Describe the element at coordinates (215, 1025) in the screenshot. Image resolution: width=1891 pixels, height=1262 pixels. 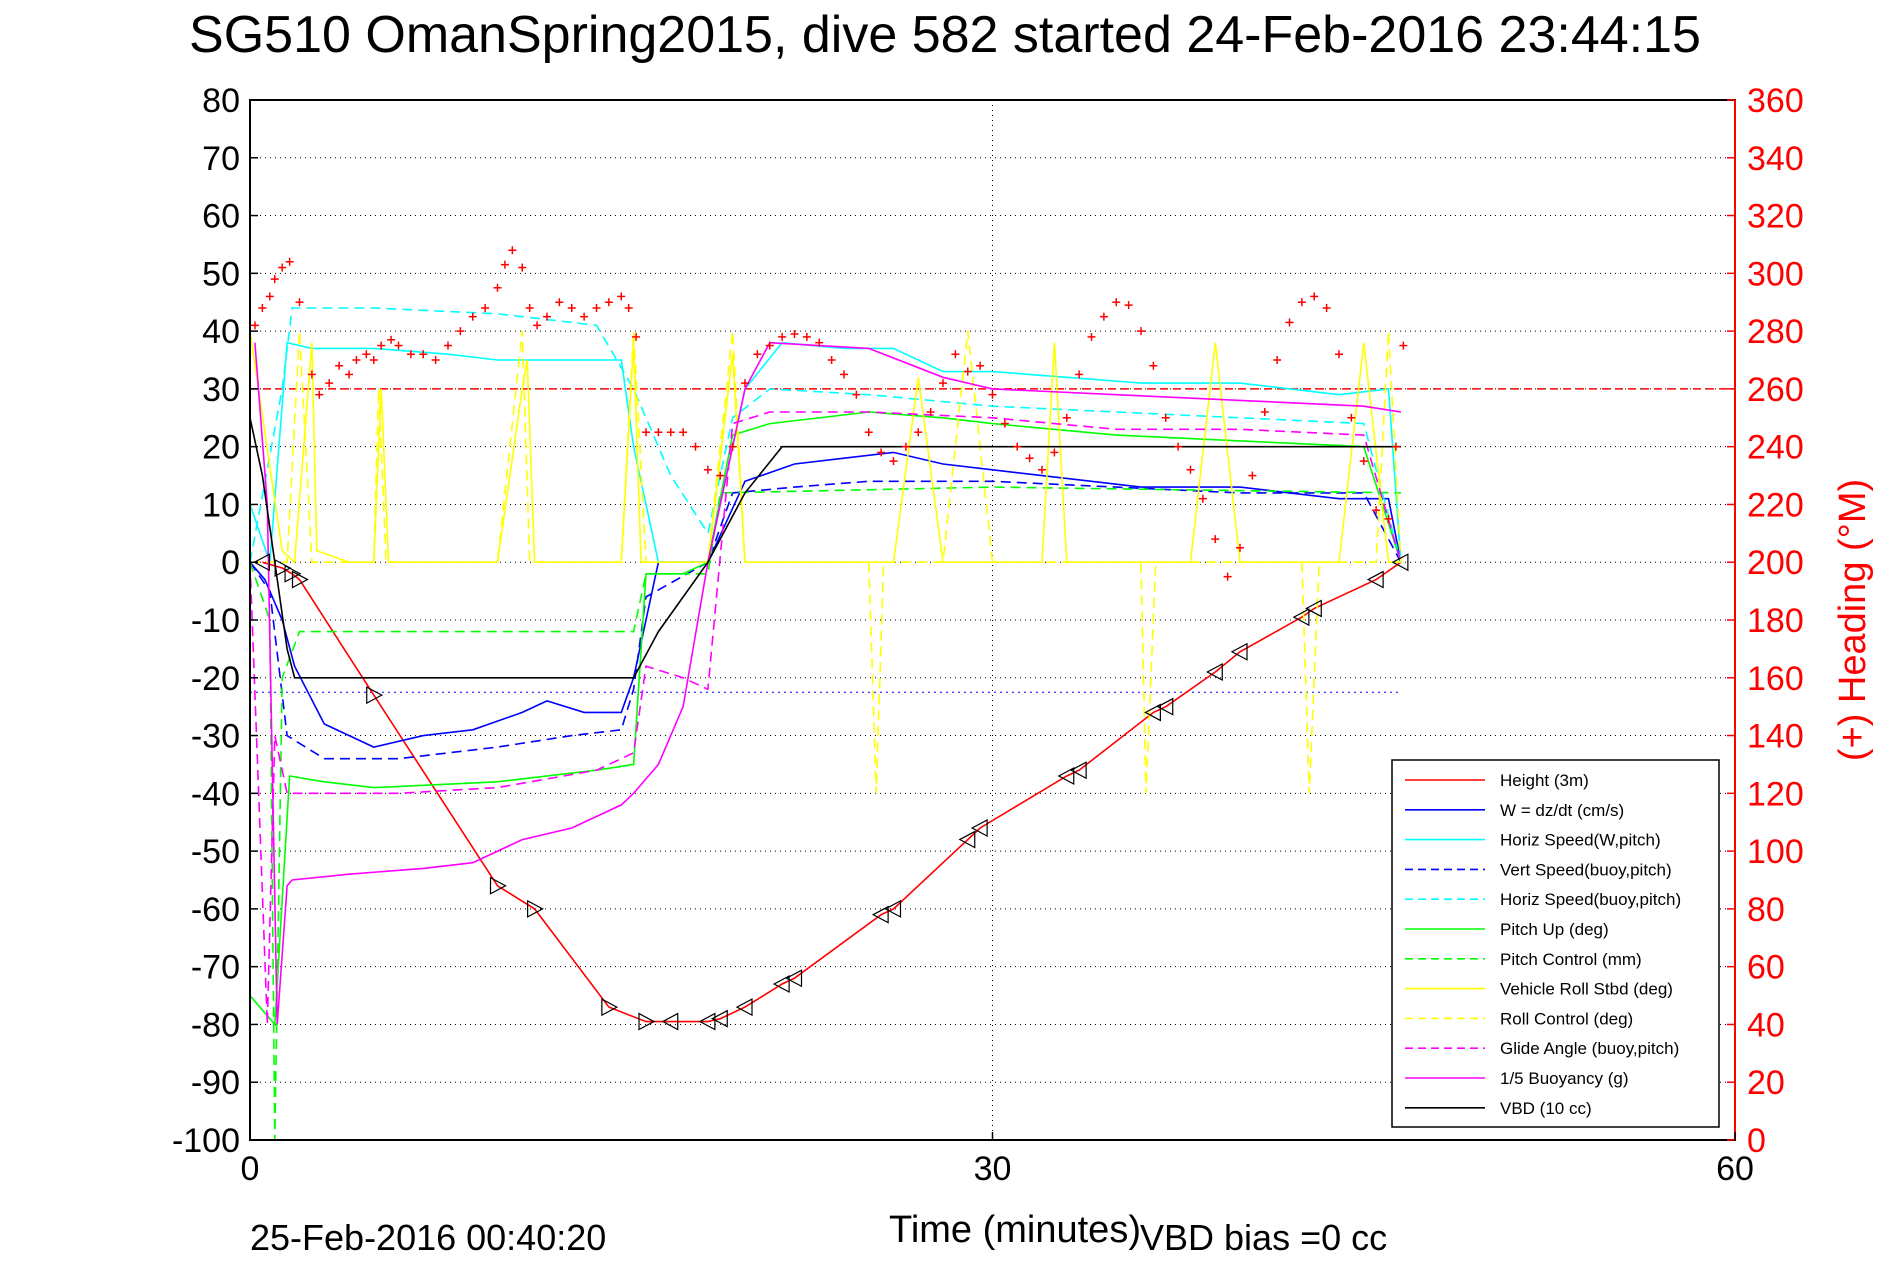
I see `left-tick-label: -80` at that location.